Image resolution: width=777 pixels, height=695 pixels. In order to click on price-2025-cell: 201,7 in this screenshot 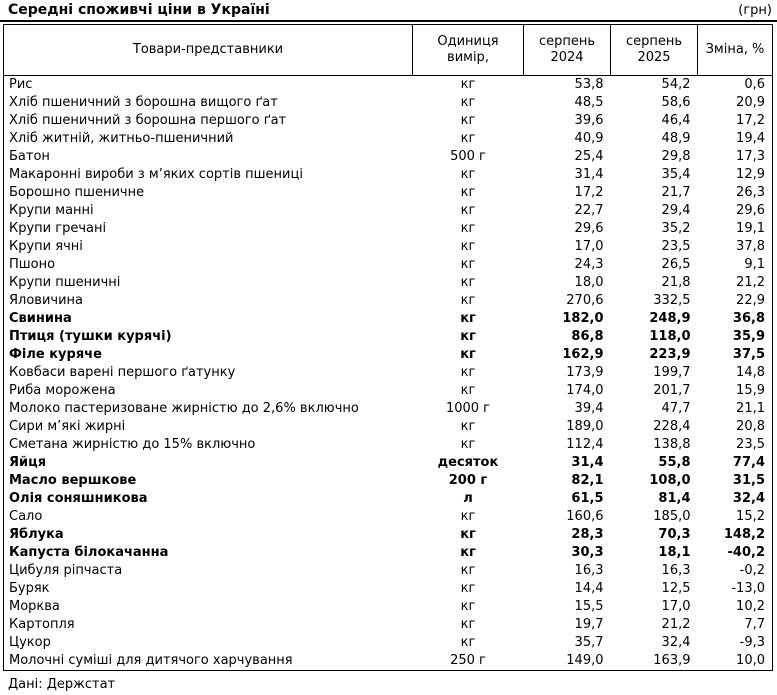, I will do `click(672, 390)`.